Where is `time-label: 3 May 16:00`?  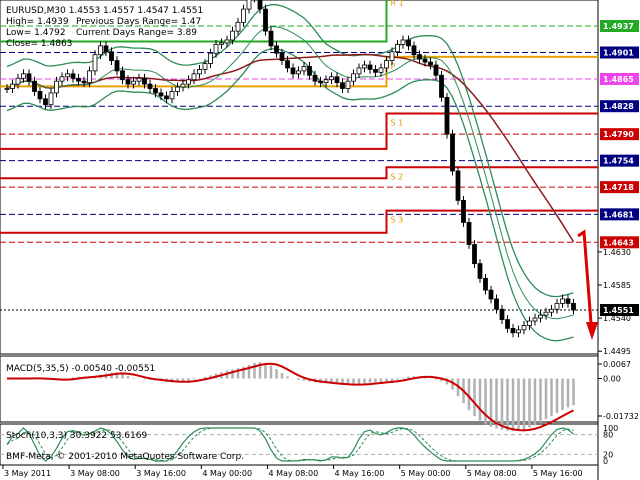
time-label: 3 May 16:00 is located at coordinates (161, 473).